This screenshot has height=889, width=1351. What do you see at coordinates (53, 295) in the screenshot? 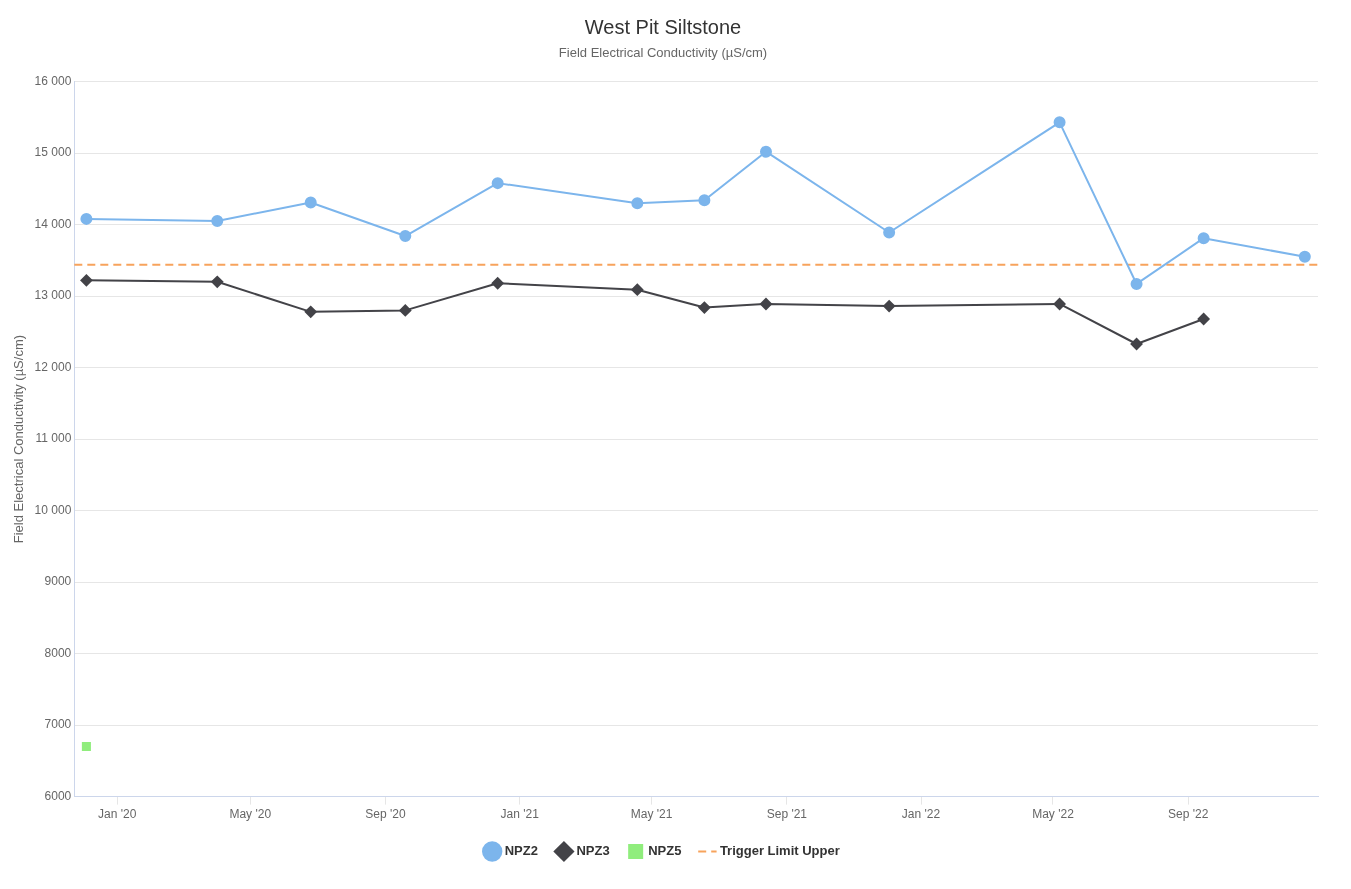
I see `y-tick-label: 13 000` at bounding box center [53, 295].